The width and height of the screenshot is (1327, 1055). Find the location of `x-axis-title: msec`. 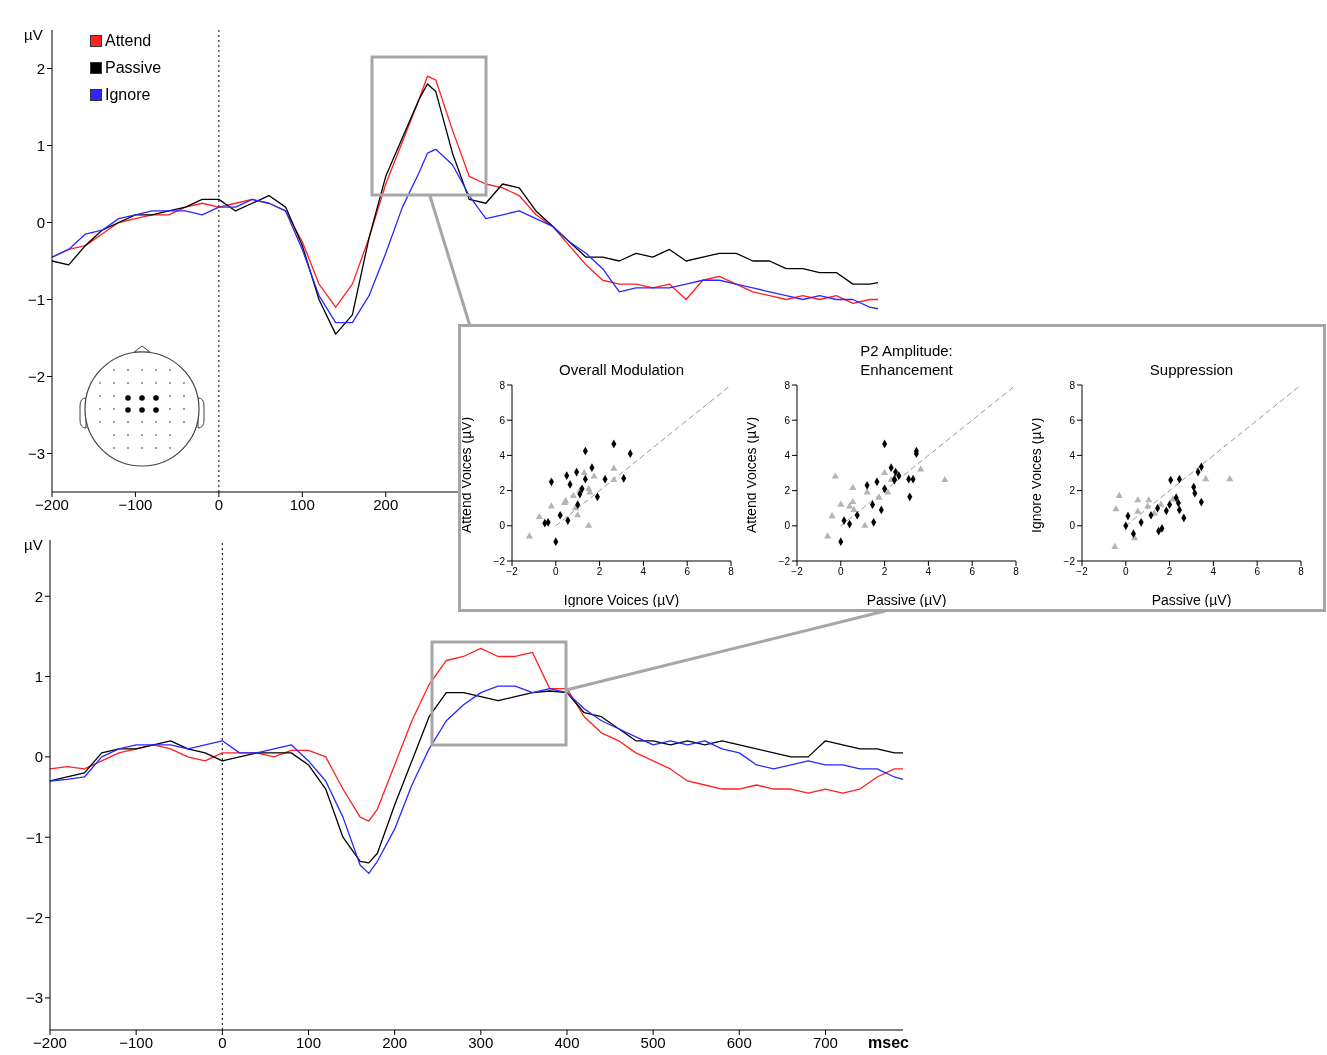

x-axis-title: msec is located at coordinates (888, 1043).